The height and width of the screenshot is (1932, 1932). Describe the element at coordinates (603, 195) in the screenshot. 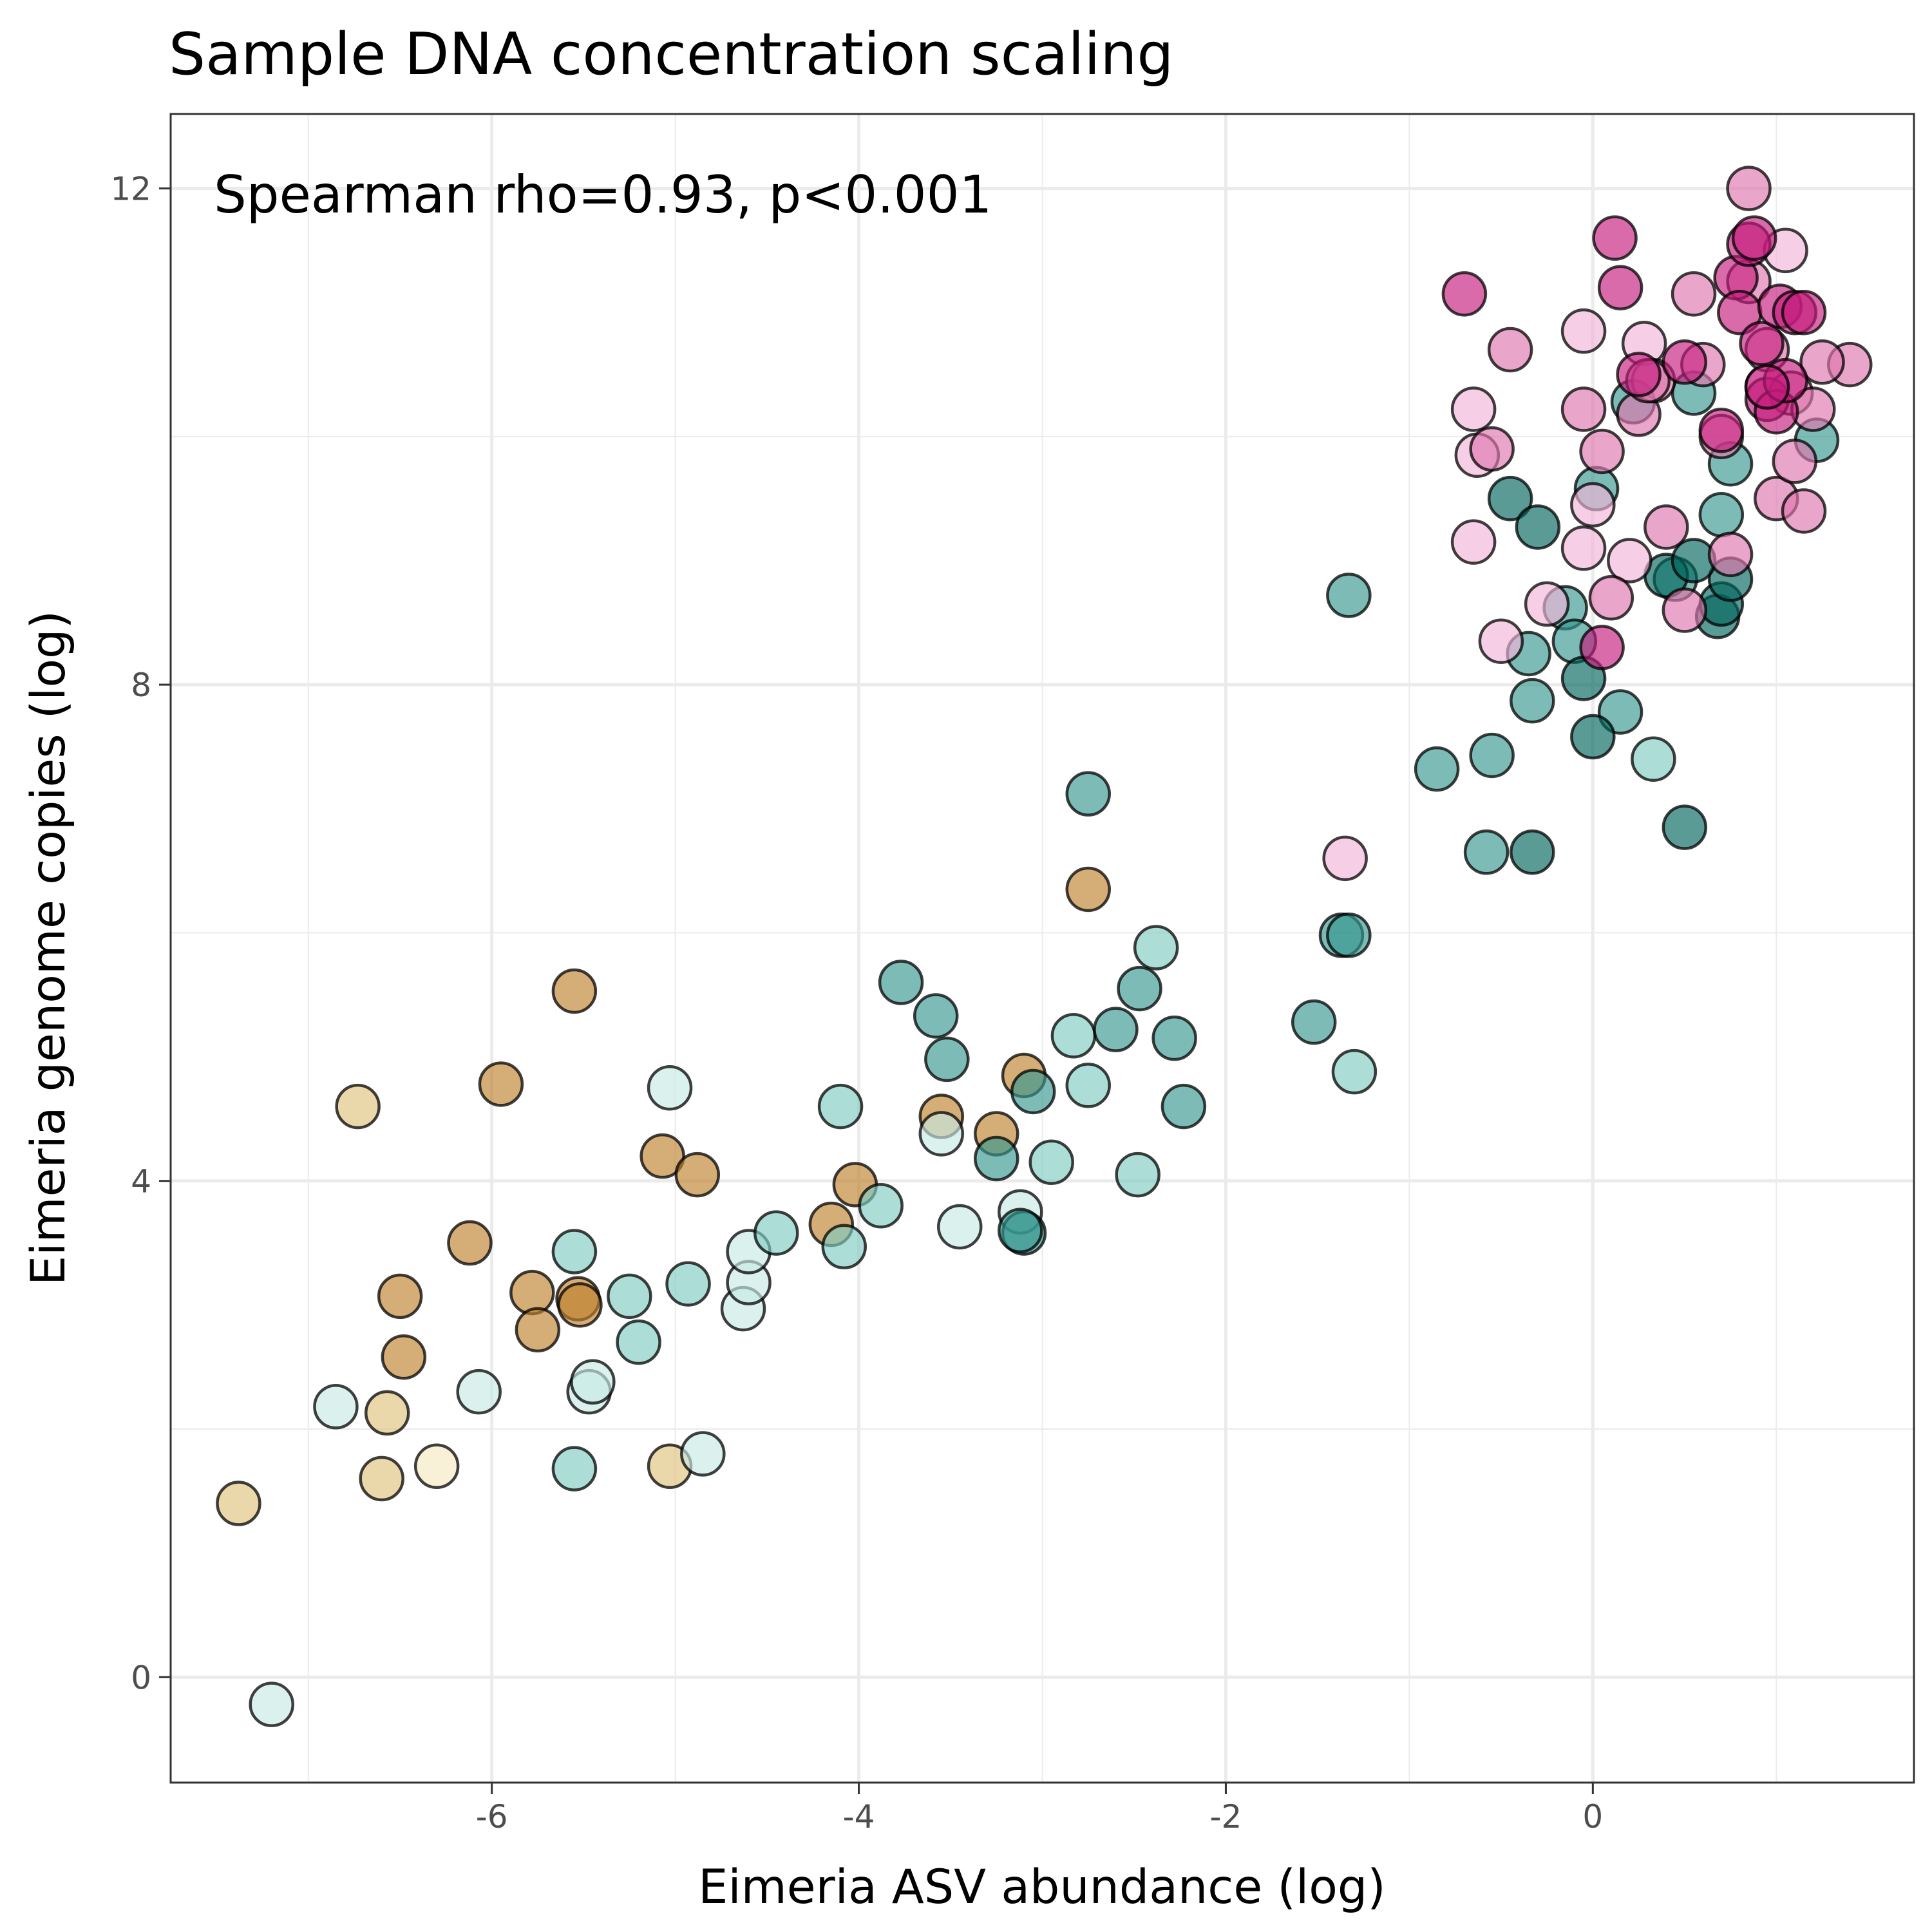

I see `spearman-annotation: Spearman rho=0.93, p<0.001` at that location.